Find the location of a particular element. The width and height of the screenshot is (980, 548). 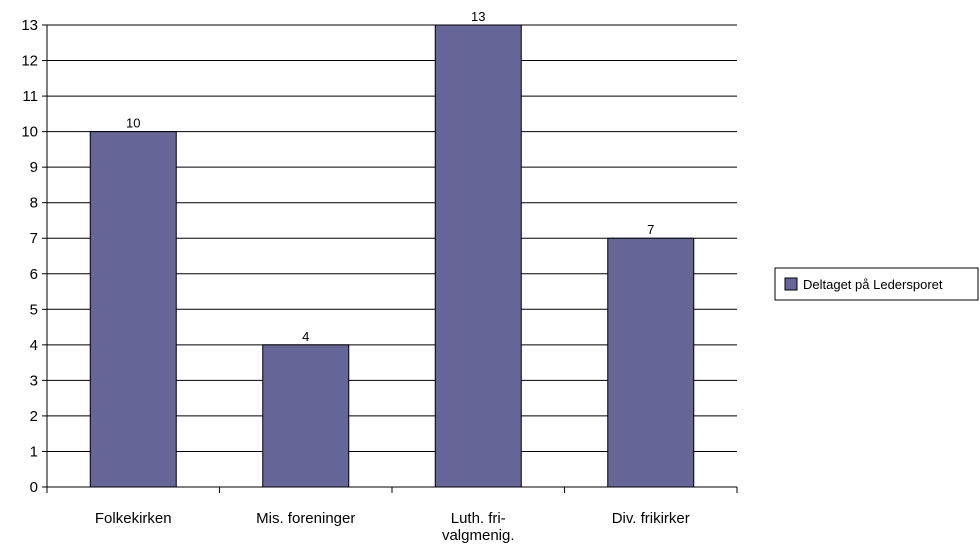

y-tick-label: 6 is located at coordinates (34, 274).